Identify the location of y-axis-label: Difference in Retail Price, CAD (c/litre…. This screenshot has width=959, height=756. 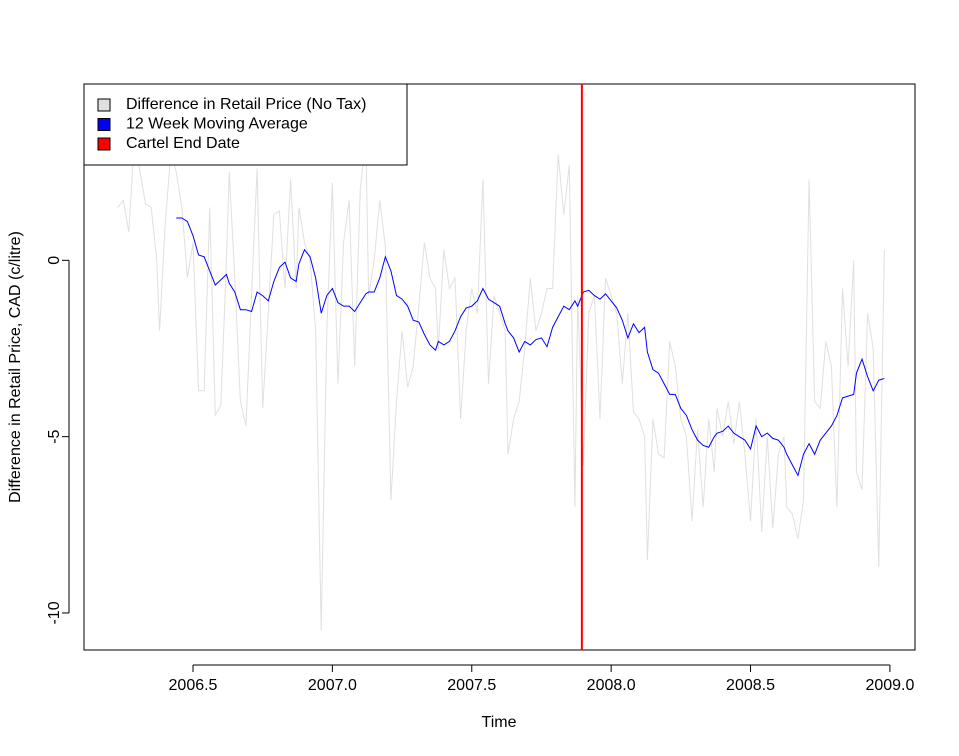
(15, 367).